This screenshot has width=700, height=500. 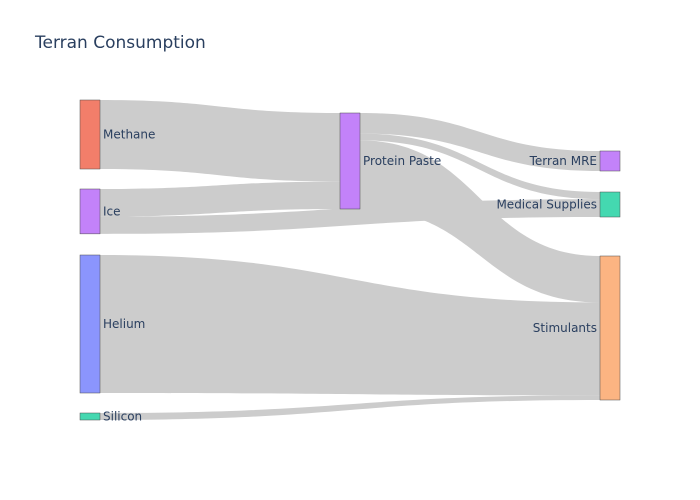 I want to click on link-ice-to-protein_paste, so click(x=220, y=199).